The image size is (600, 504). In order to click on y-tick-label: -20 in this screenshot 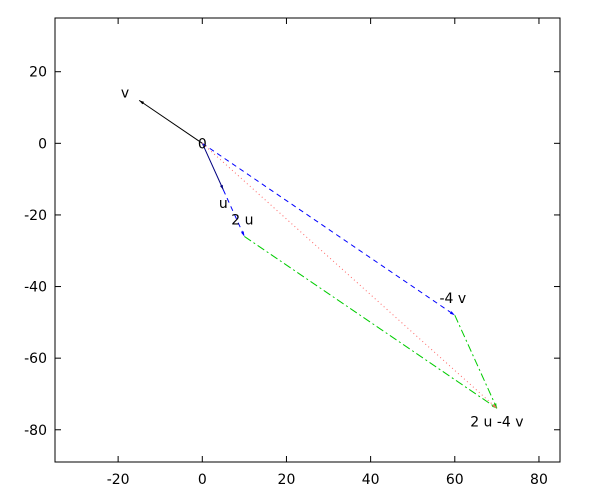, I will do `click(35, 216)`.